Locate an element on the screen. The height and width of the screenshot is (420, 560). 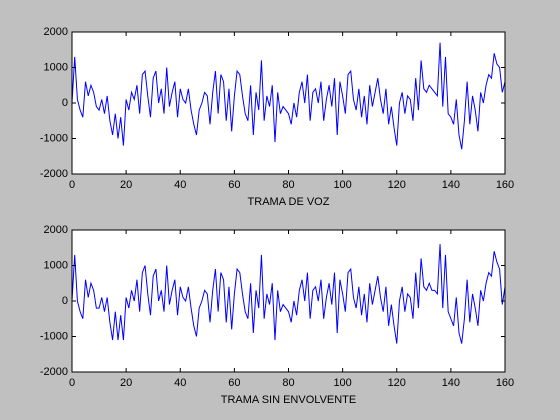
x-axis-label: TRAMA SIN ENVOLVENTE is located at coordinates (289, 400).